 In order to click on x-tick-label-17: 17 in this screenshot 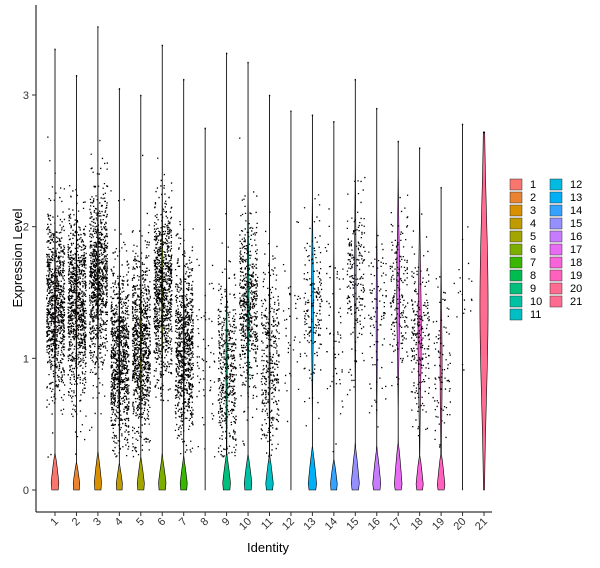, I will do `click(395, 524)`.